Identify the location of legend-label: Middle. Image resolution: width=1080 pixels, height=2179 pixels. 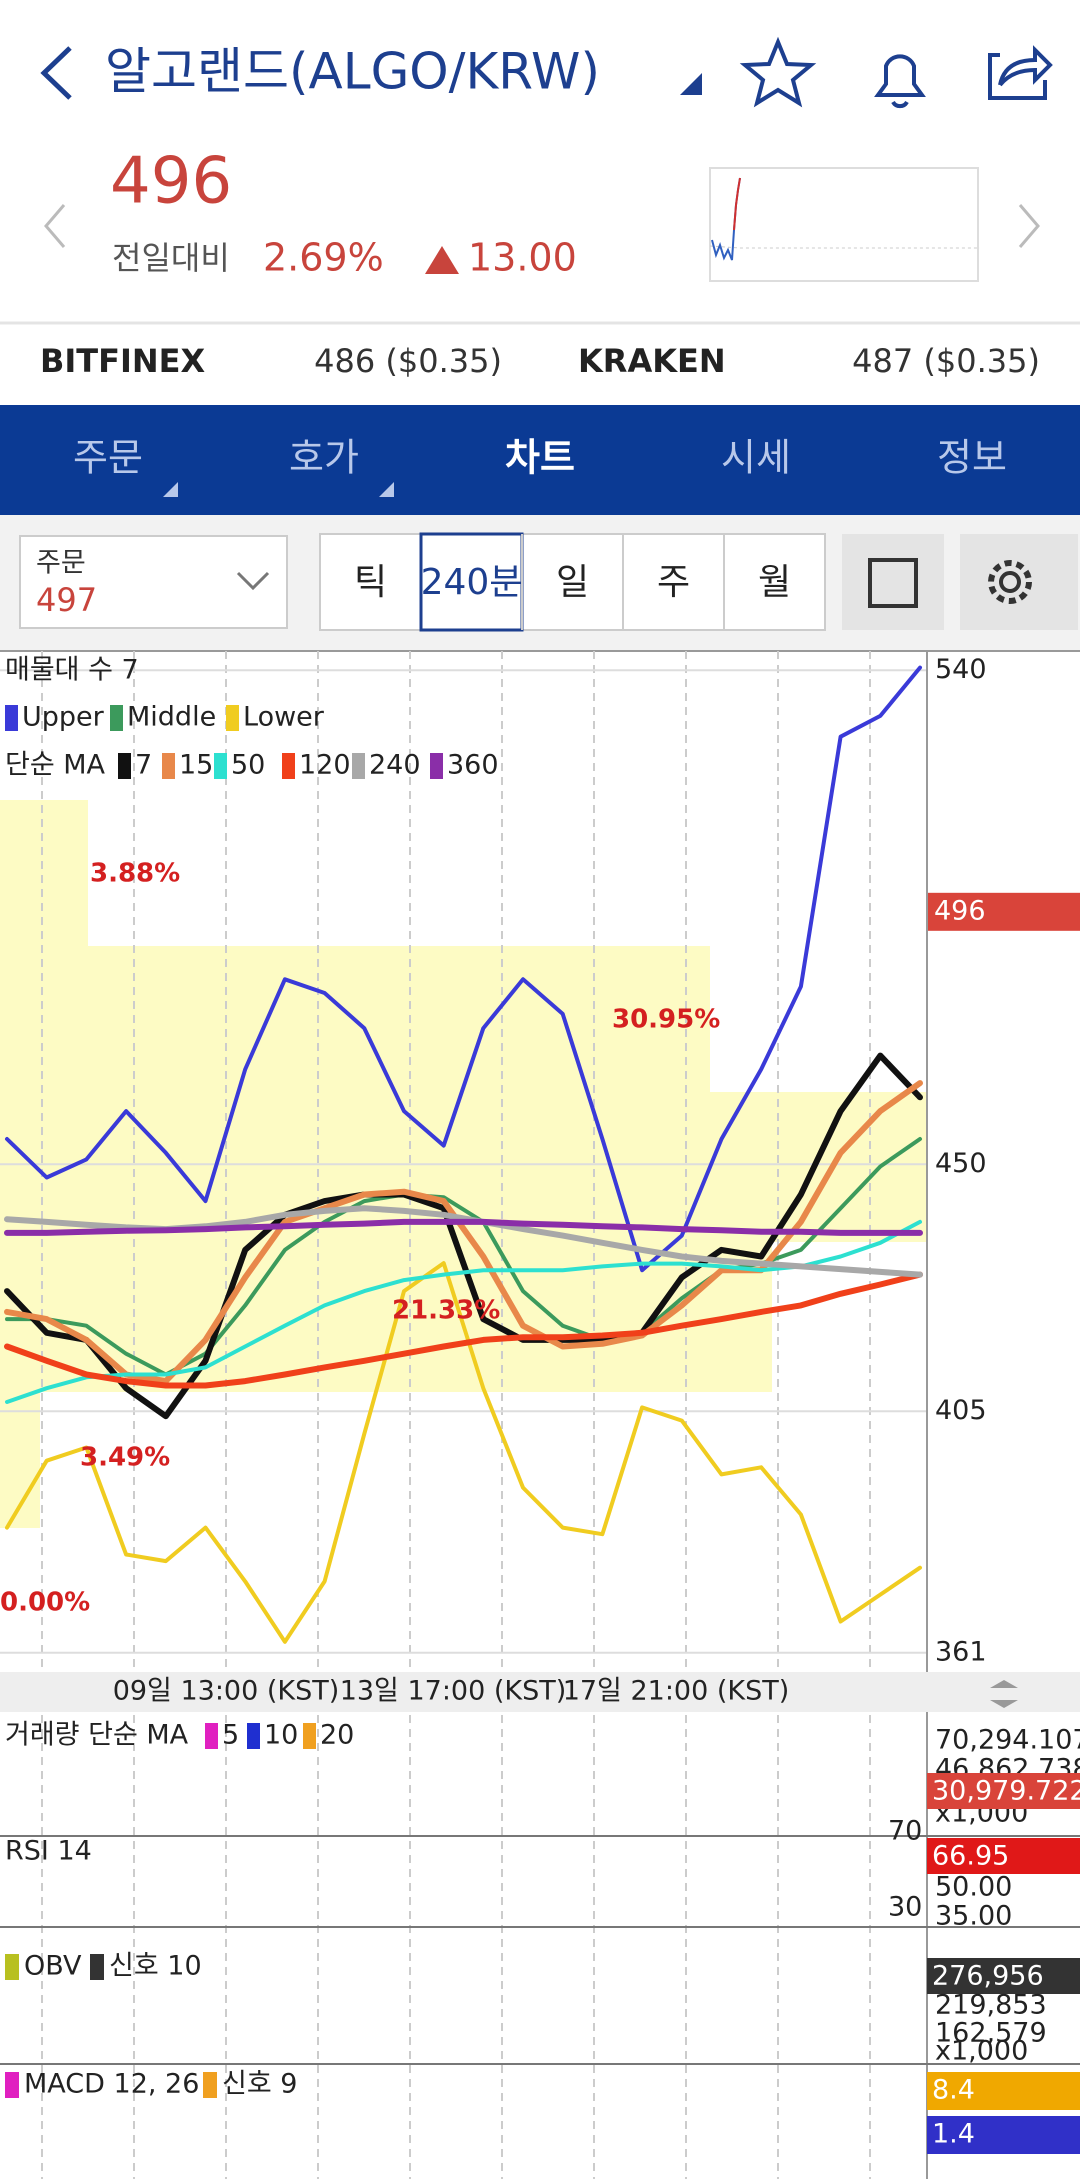
(171, 717).